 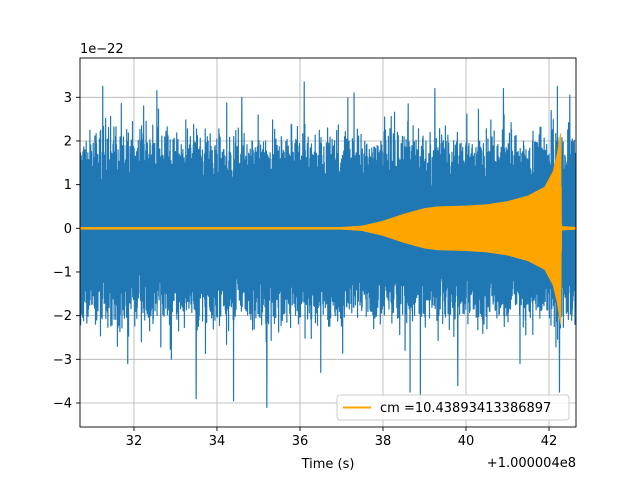 What do you see at coordinates (531, 463) in the screenshot?
I see `x-offset-label: +1.000004e8` at bounding box center [531, 463].